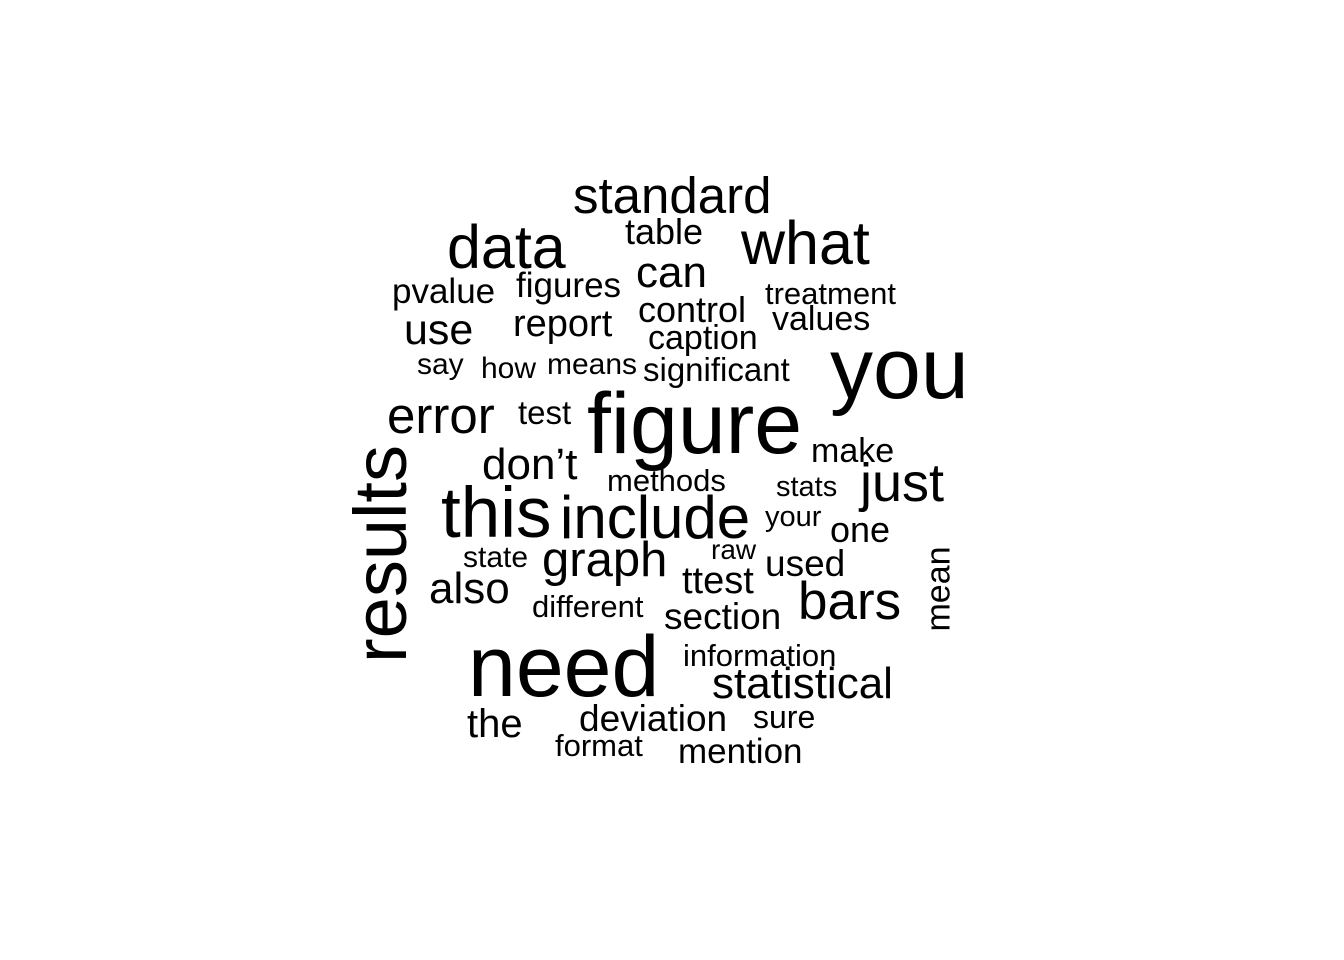 The image size is (1344, 960). What do you see at coordinates (592, 364) in the screenshot?
I see `word-means: means` at bounding box center [592, 364].